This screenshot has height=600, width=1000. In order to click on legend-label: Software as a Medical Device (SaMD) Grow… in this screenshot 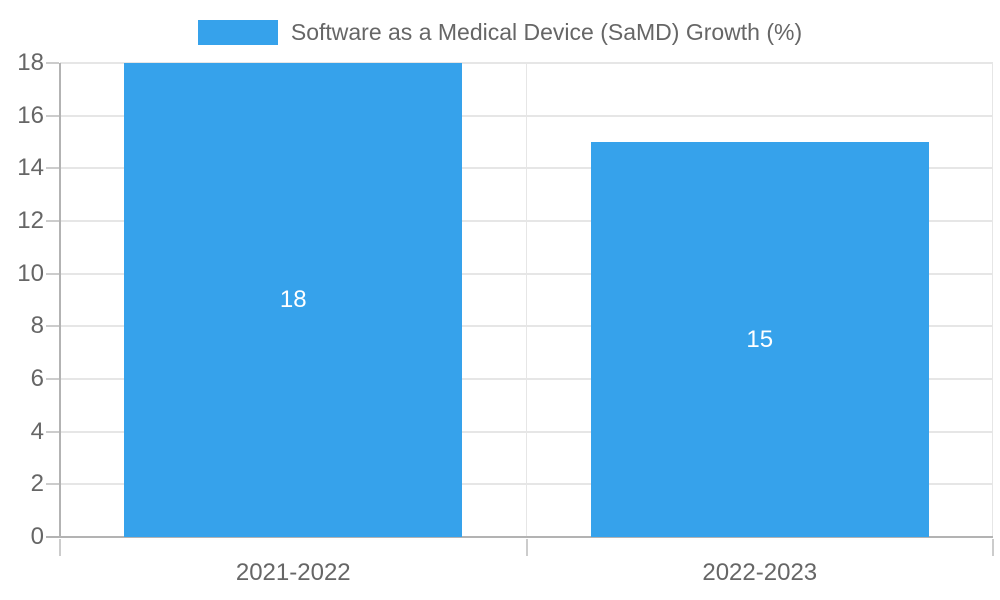, I will do `click(546, 32)`.